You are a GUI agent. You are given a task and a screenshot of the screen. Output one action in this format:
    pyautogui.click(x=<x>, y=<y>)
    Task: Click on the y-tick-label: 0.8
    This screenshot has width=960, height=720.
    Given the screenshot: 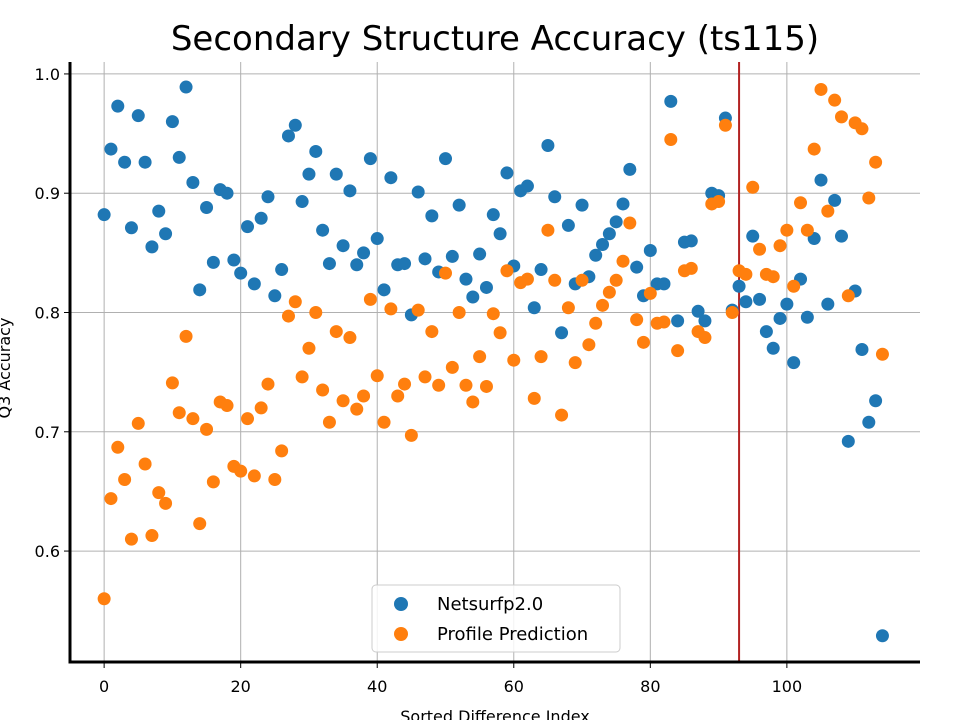 What is the action you would take?
    pyautogui.click(x=47, y=312)
    